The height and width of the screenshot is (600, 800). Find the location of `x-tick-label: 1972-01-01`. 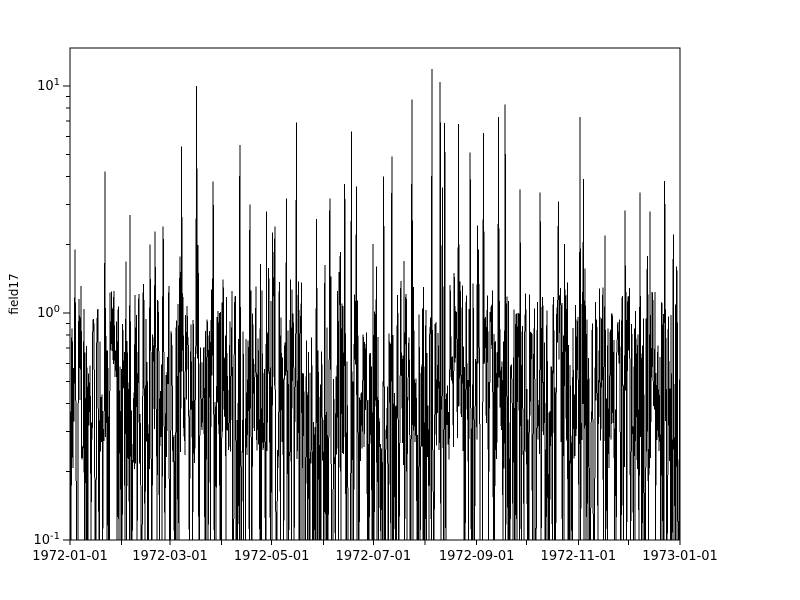

x-tick-label: 1972-01-01 is located at coordinates (70, 556).